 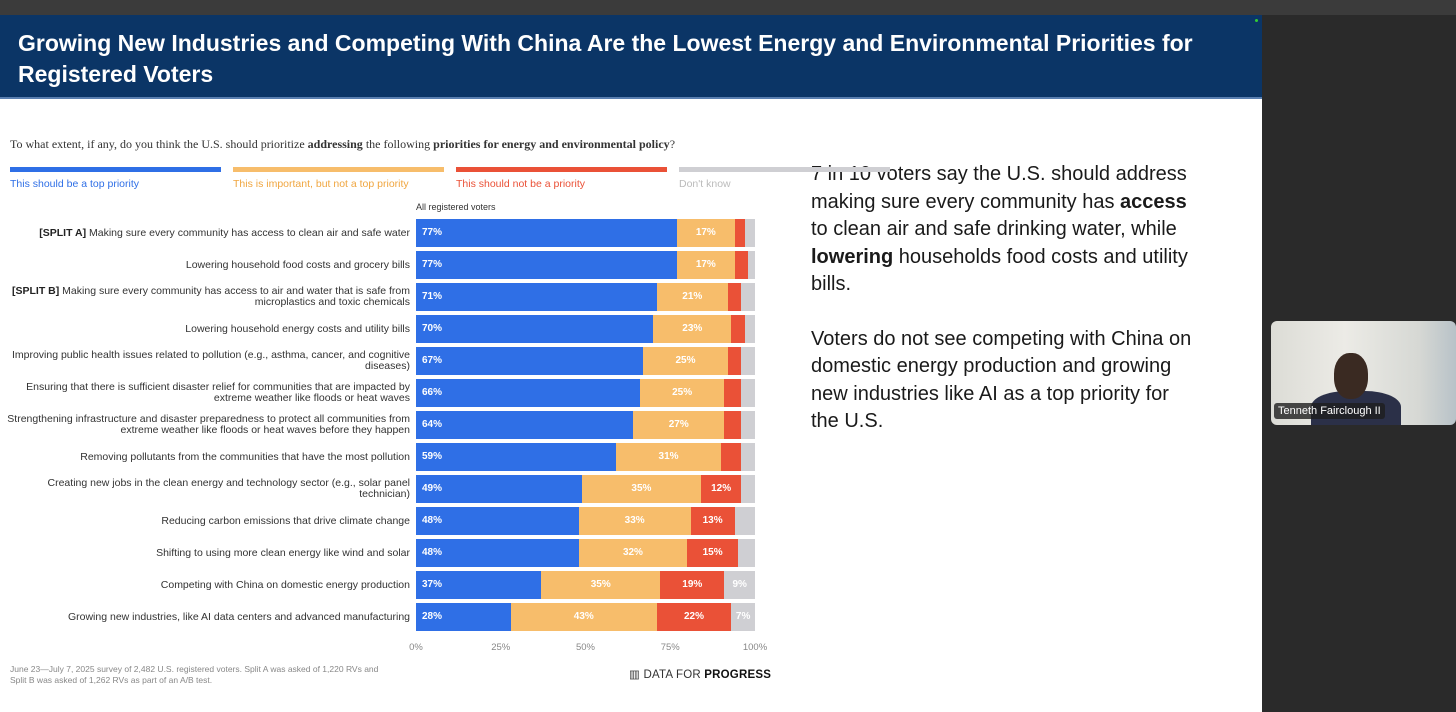 I want to click on bar-segment-this-is-important-but-not-a-top-priority: 33%, so click(x=634, y=521).